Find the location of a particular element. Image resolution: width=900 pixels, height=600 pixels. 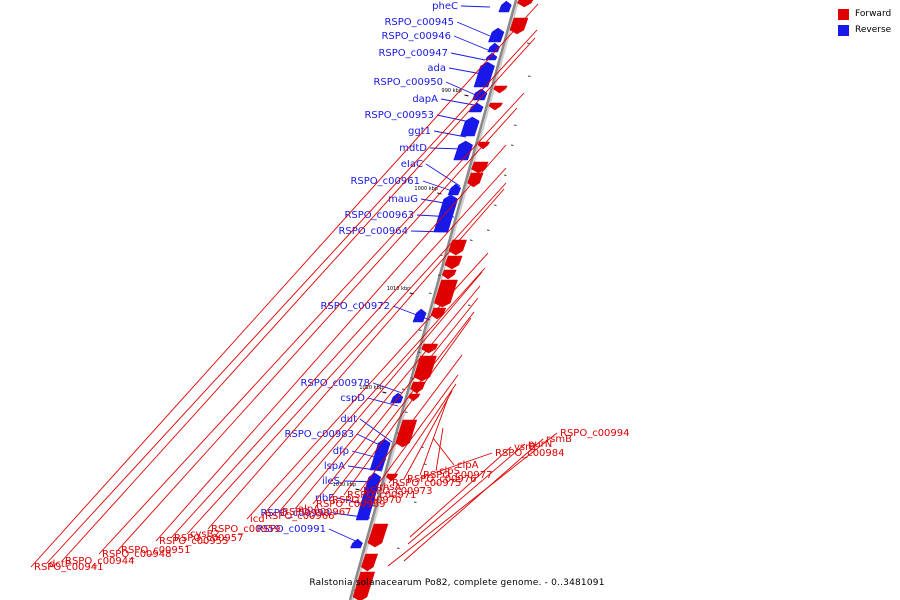

gene-label: eIaC is located at coordinates (412, 164).